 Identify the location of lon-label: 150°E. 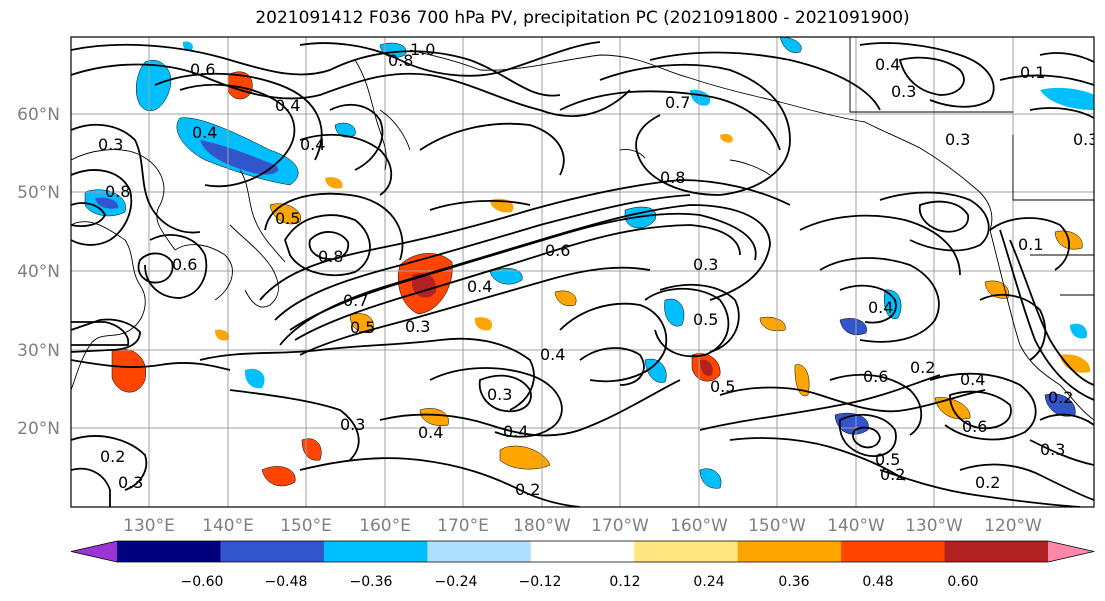
(306, 526).